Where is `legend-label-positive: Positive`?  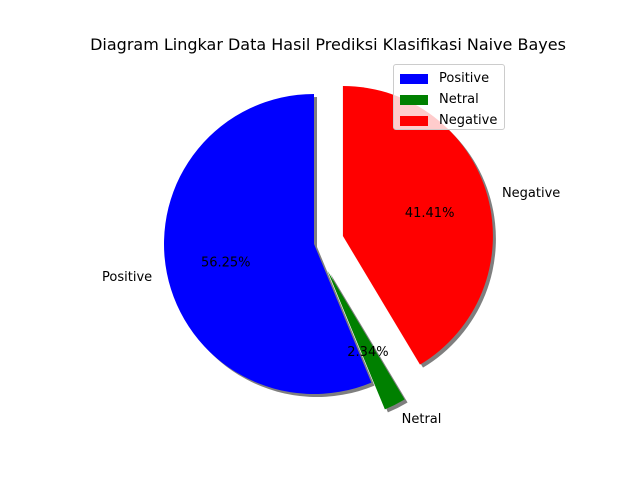 legend-label-positive: Positive is located at coordinates (464, 78).